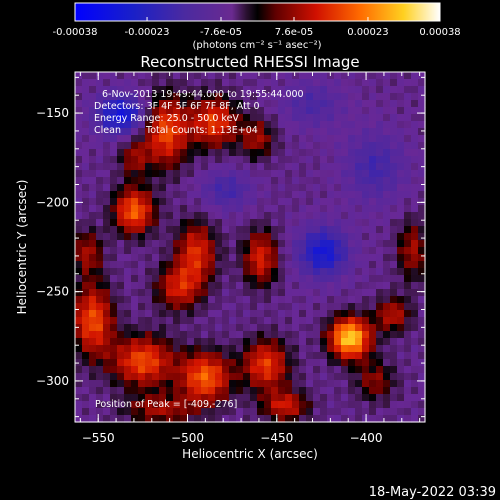 The image size is (500, 500). What do you see at coordinates (276, 438) in the screenshot?
I see `x-tick-label: −450` at bounding box center [276, 438].